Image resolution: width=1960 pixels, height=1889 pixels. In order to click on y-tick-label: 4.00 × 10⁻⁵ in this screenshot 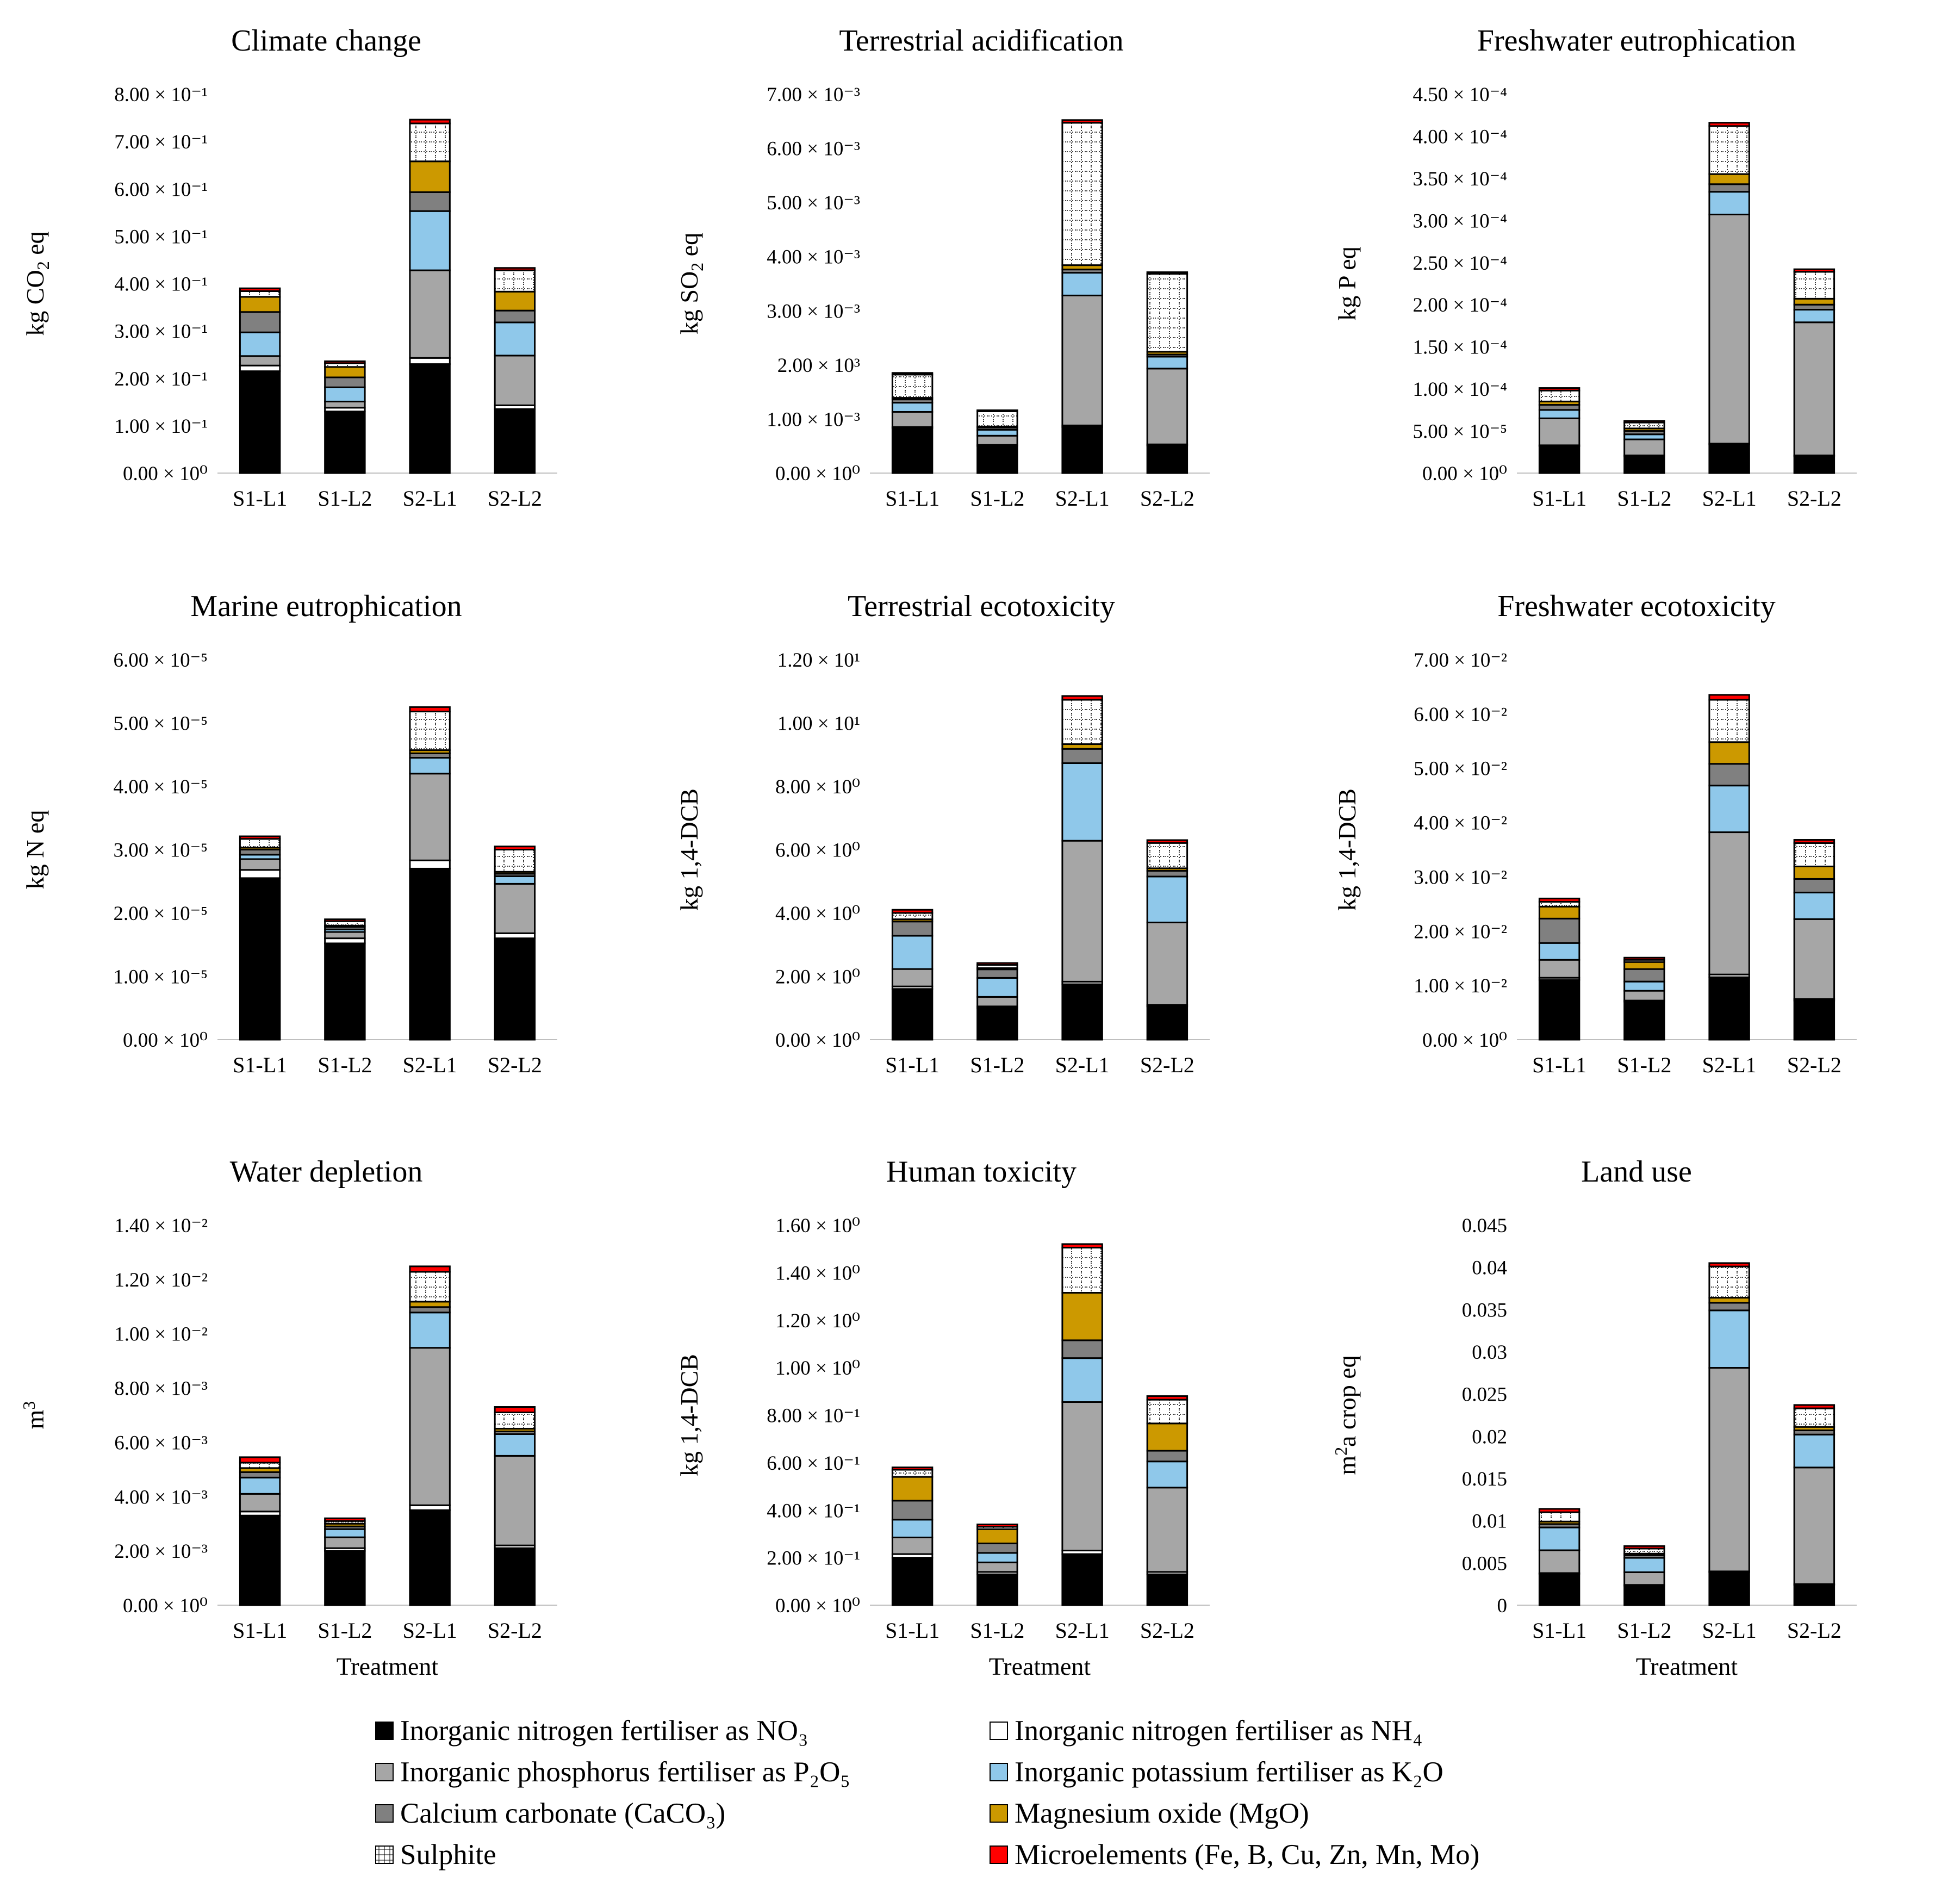, I will do `click(160, 787)`.